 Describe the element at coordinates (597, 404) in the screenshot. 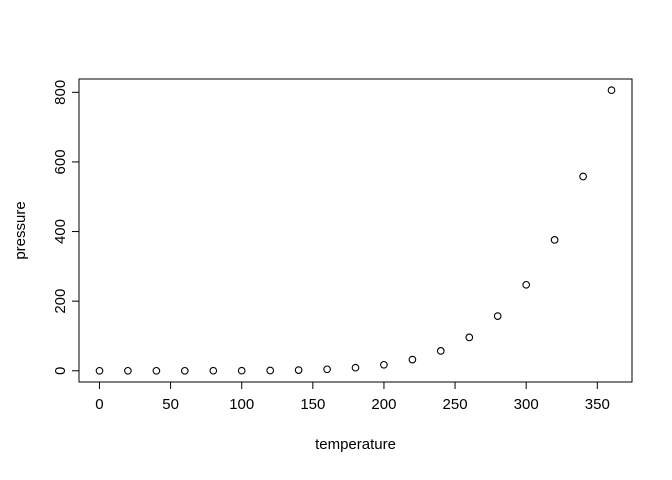

I see `x-tick-label: 350` at that location.